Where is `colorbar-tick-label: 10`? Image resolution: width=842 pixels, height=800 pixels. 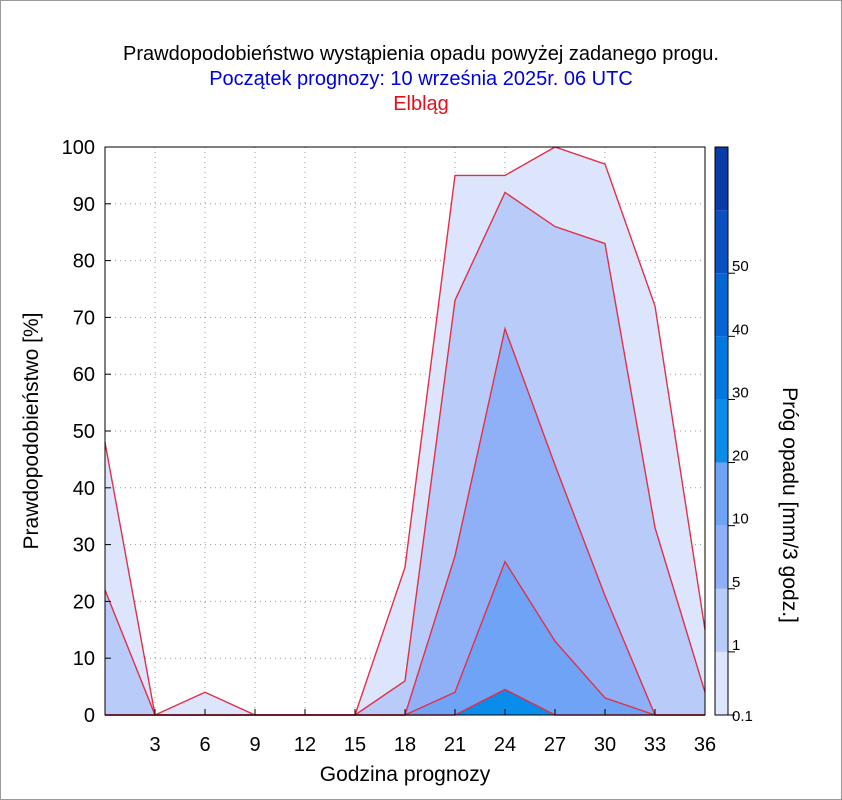
colorbar-tick-label: 10 is located at coordinates (740, 519).